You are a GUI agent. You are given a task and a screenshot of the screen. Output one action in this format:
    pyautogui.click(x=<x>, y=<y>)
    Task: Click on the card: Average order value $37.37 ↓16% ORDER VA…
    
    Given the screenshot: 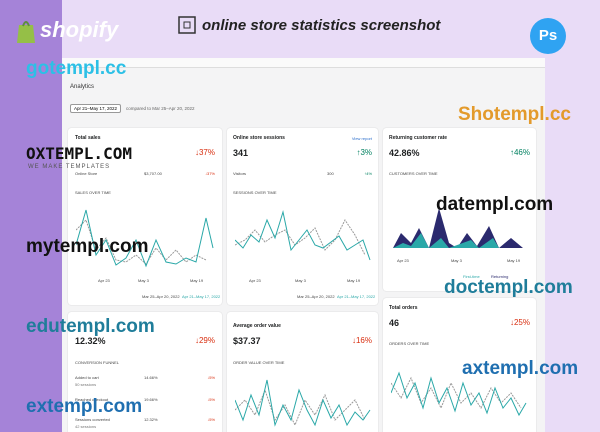 What is the action you would take?
    pyautogui.click(x=302, y=372)
    